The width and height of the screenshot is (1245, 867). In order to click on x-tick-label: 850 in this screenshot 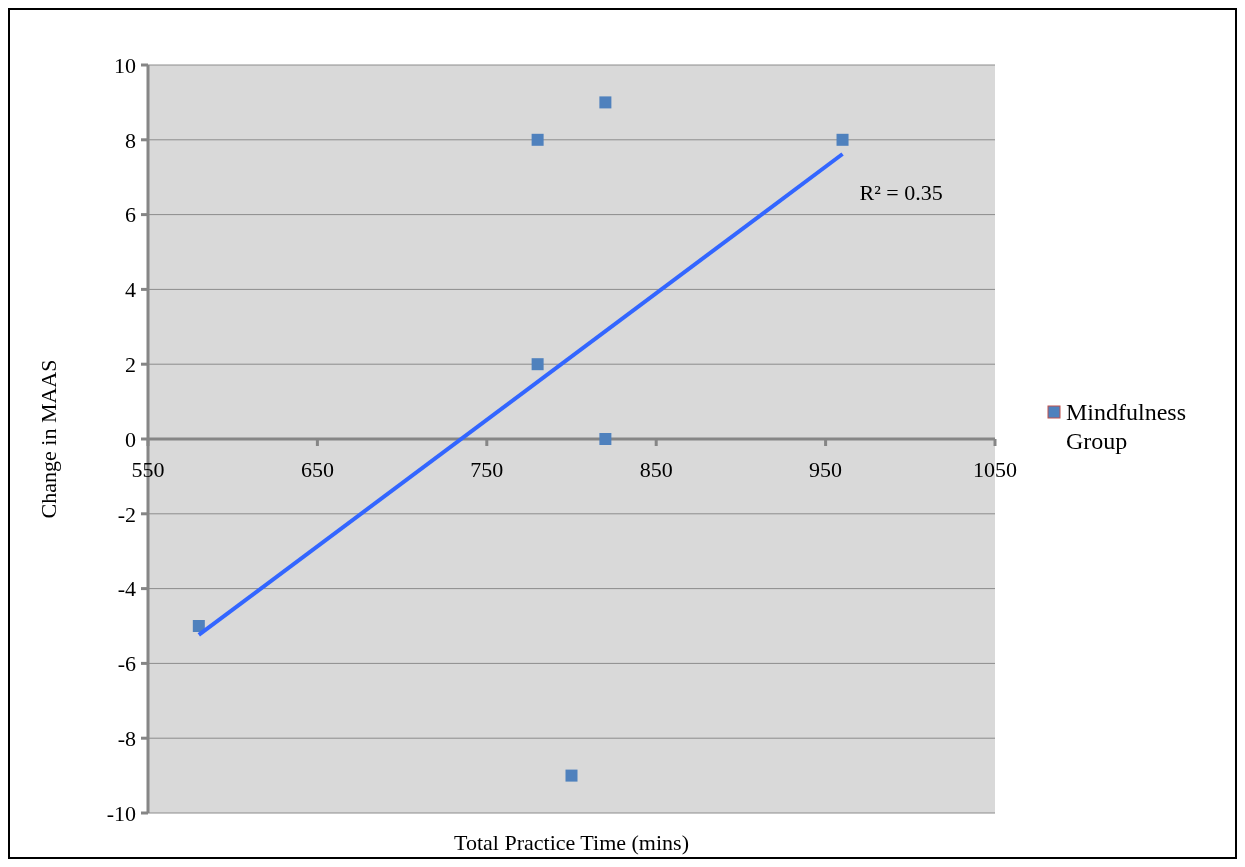, I will do `click(656, 469)`.